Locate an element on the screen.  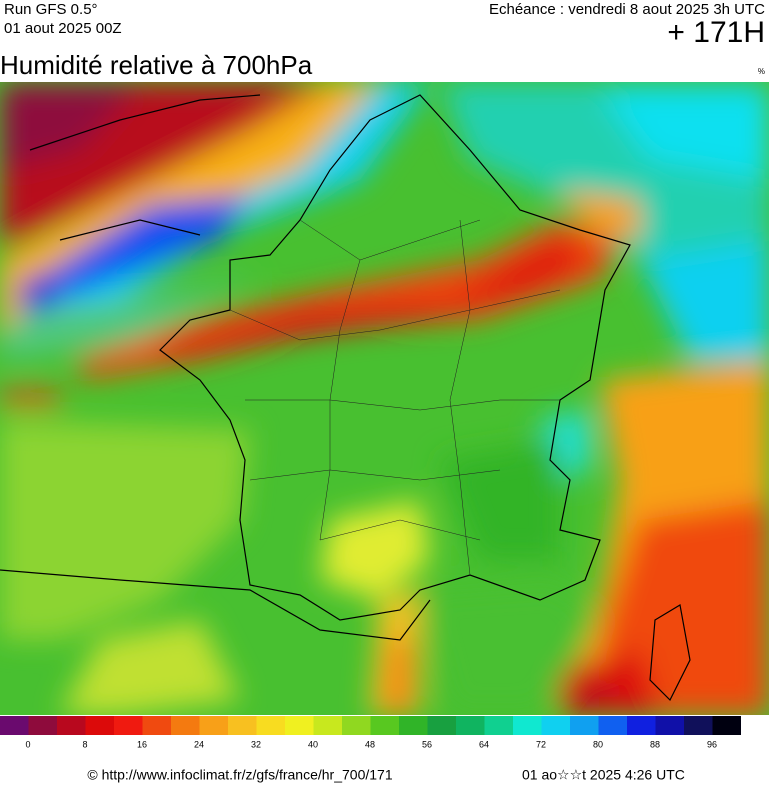
color-legend: 0 8 16 24 32 40 48 56 64 72 80 88 96 is located at coordinates (370, 732).